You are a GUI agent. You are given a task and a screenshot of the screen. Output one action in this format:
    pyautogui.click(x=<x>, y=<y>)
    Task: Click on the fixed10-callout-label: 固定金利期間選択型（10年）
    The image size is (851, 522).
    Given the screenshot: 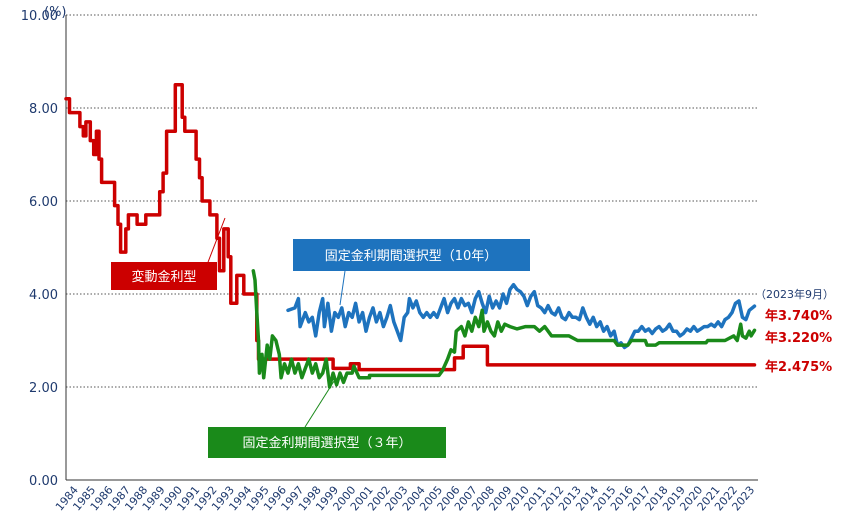 What is the action you would take?
    pyautogui.click(x=411, y=256)
    